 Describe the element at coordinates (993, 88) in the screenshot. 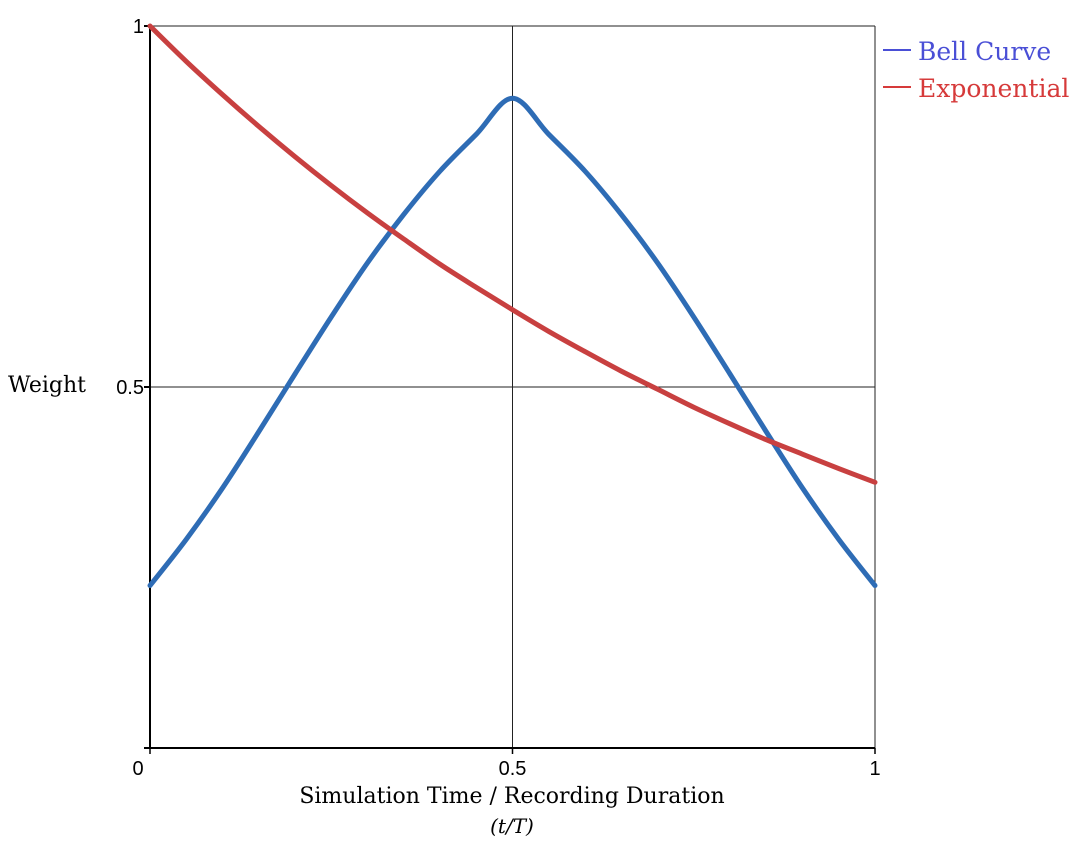

I see `legend-entry: Exponential` at that location.